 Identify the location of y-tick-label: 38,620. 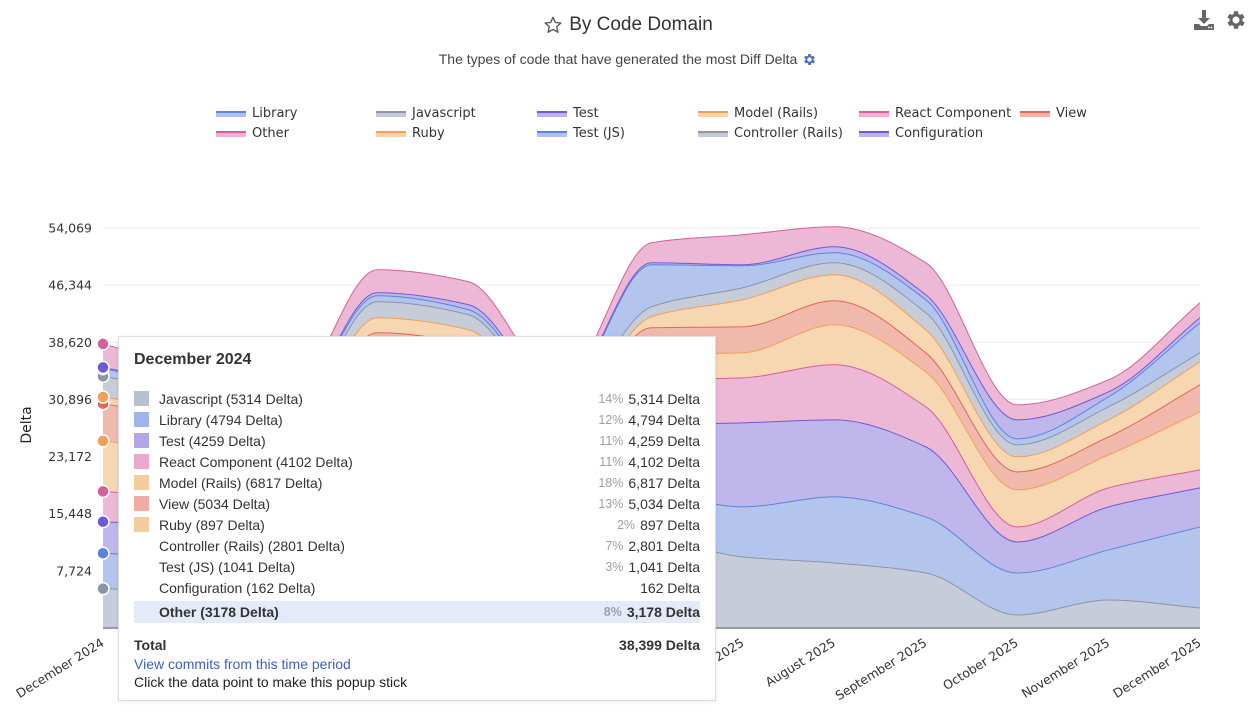
(70, 342).